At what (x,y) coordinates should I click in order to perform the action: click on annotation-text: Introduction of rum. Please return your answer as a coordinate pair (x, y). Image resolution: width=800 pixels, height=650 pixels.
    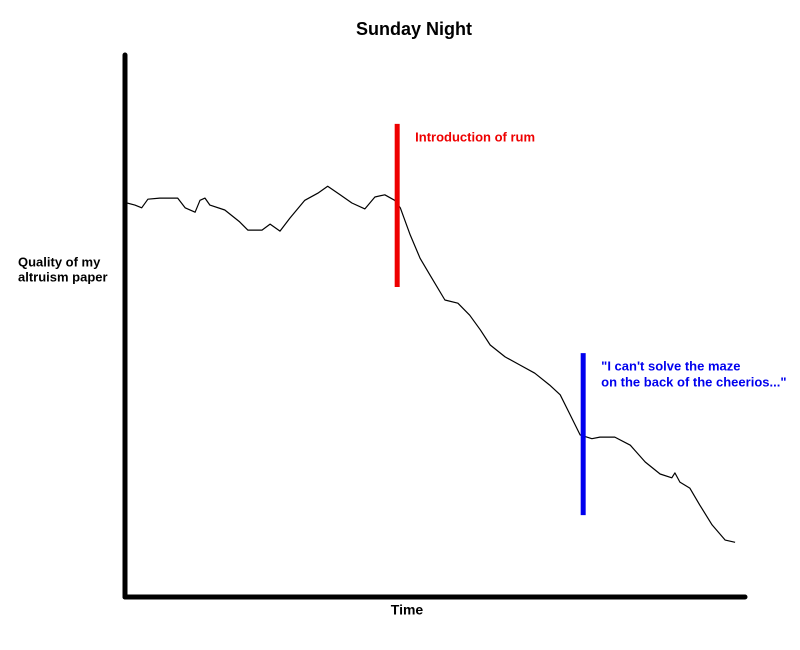
    Looking at the image, I should click on (475, 136).